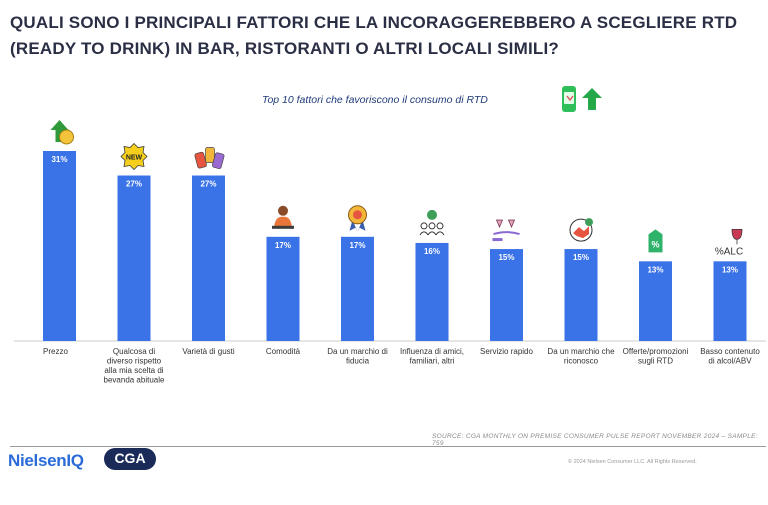 The height and width of the screenshot is (505, 768). What do you see at coordinates (582, 99) in the screenshot?
I see `rtd-can-up-icon` at bounding box center [582, 99].